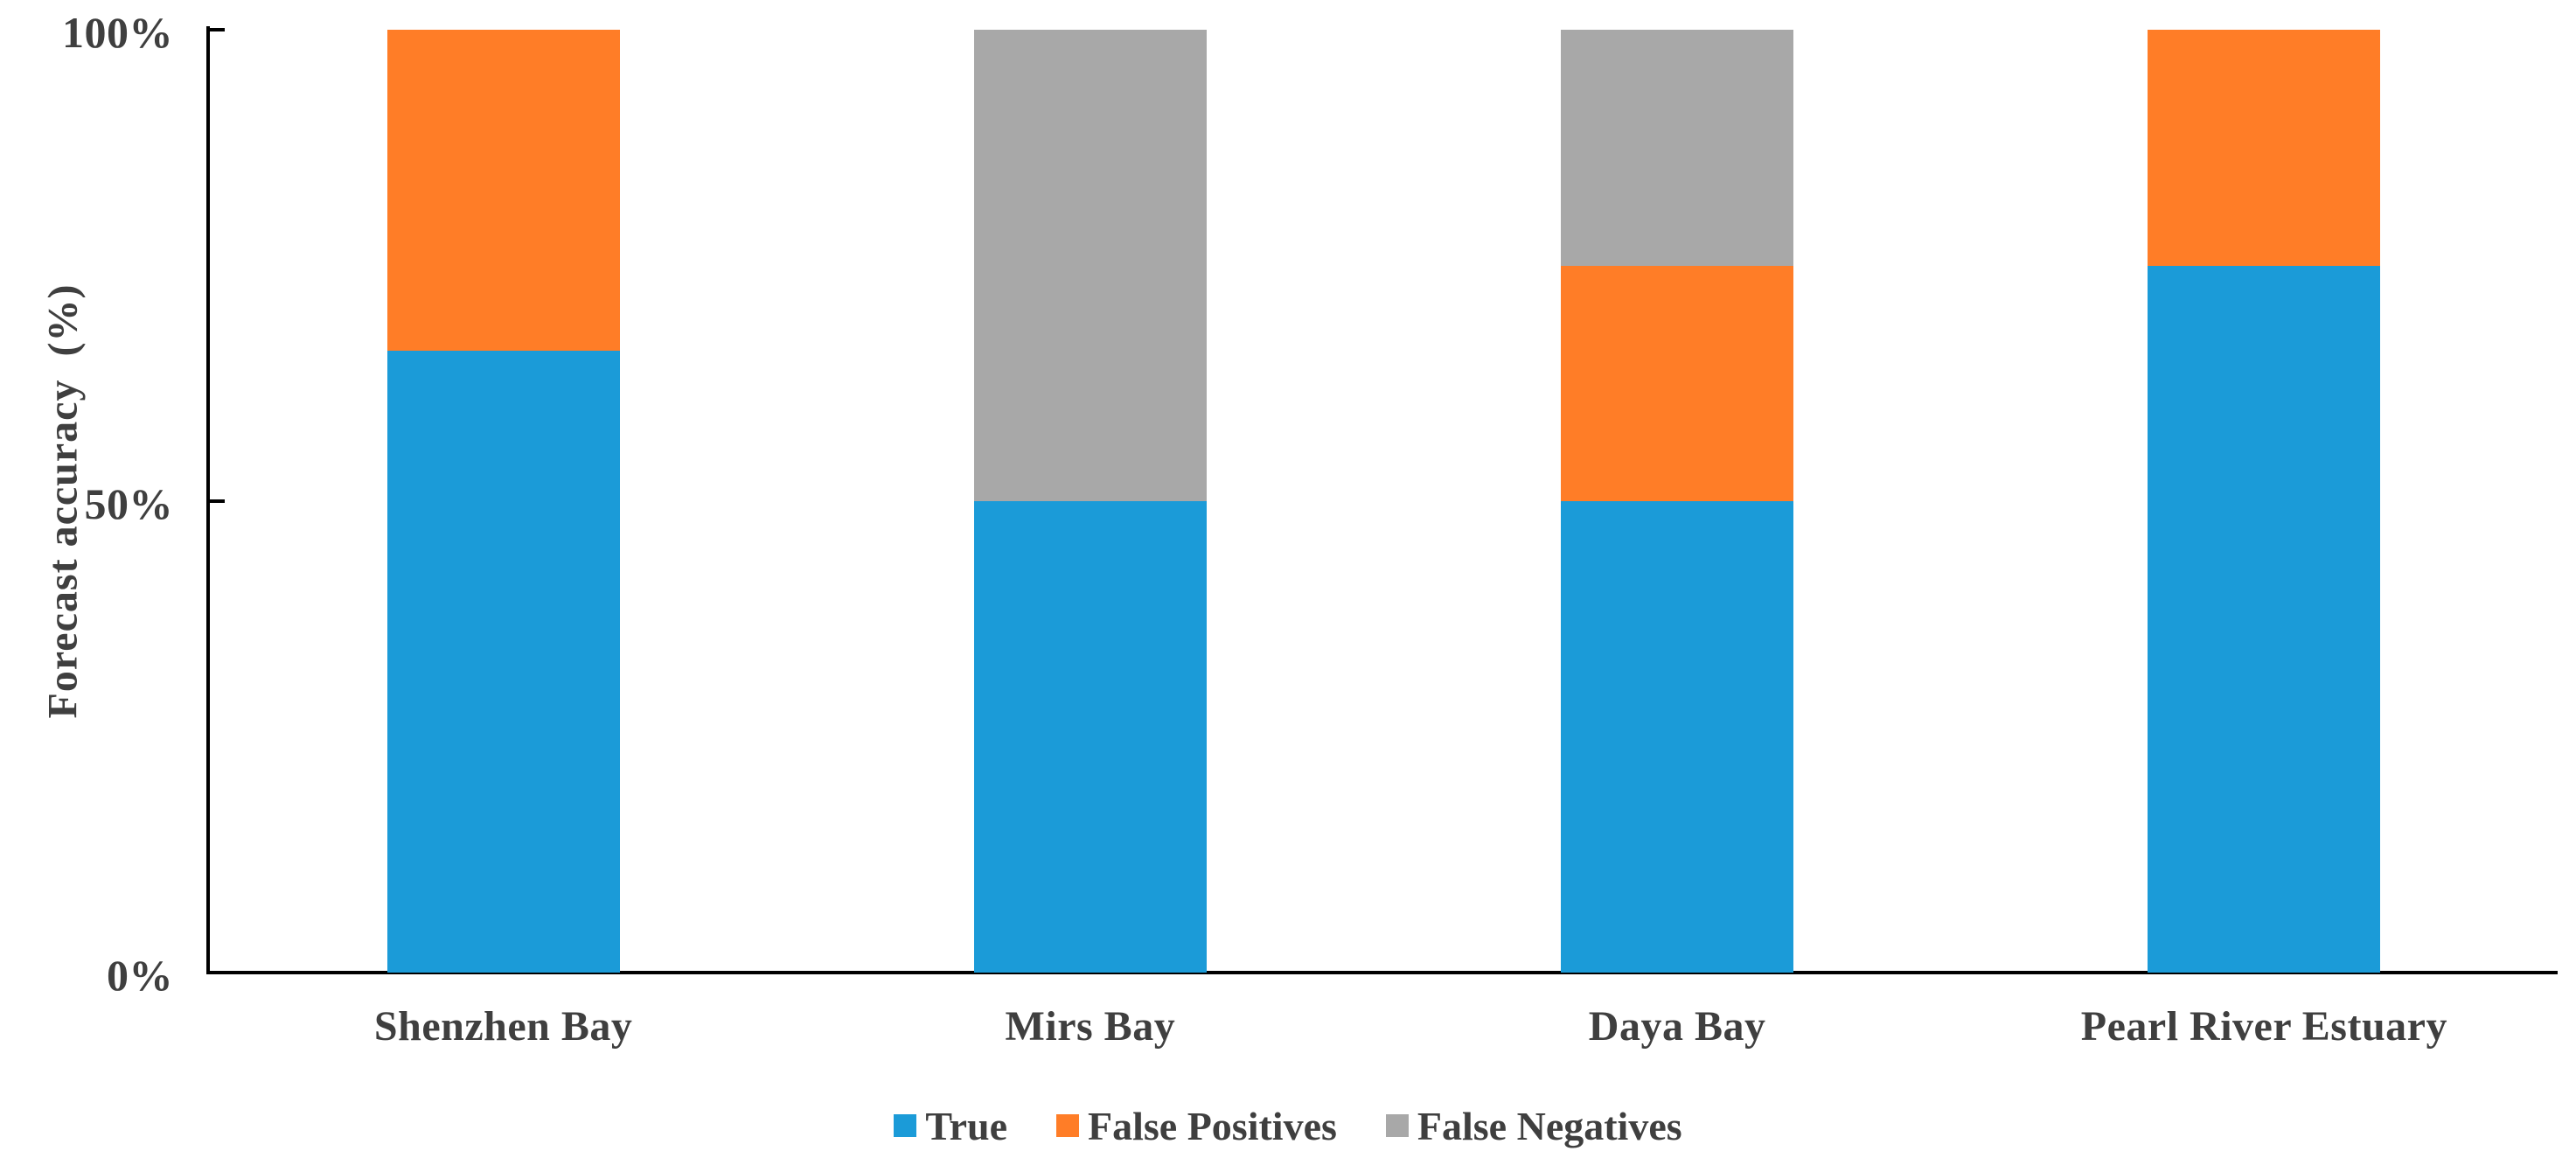  I want to click on x-axis-line, so click(1382, 973).